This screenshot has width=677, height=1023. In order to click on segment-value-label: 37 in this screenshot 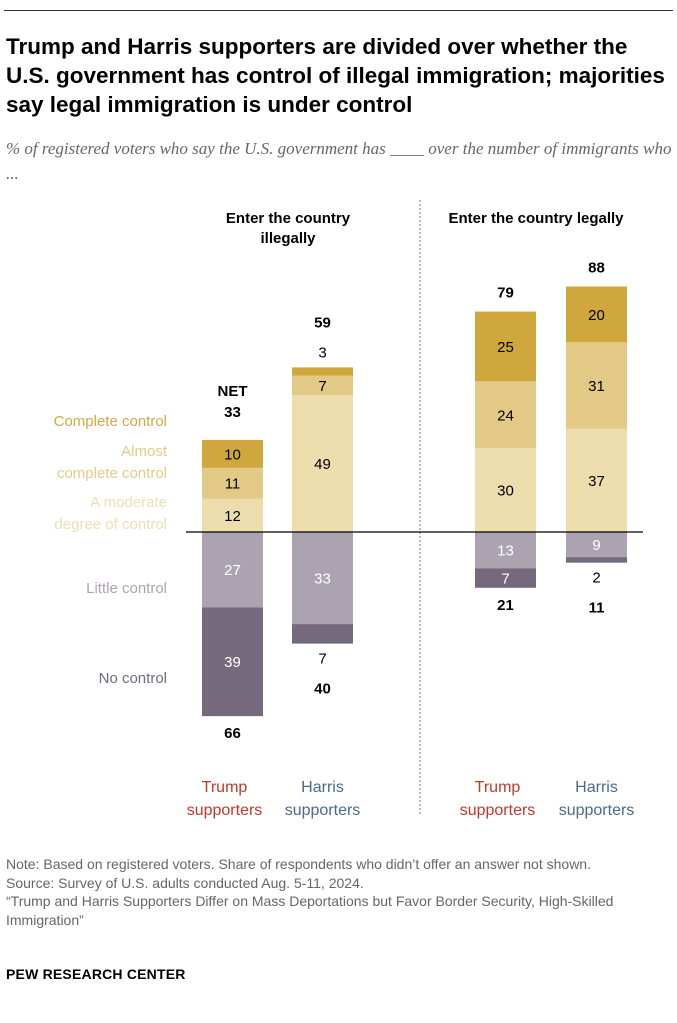, I will do `click(596, 481)`.